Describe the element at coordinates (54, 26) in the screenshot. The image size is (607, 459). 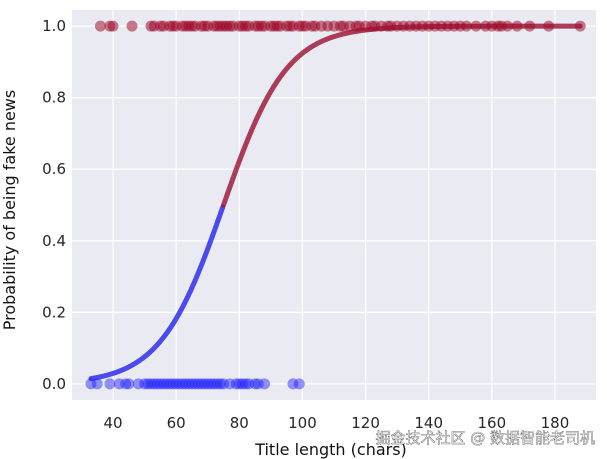
I see `y-tick-label: 1.0` at that location.